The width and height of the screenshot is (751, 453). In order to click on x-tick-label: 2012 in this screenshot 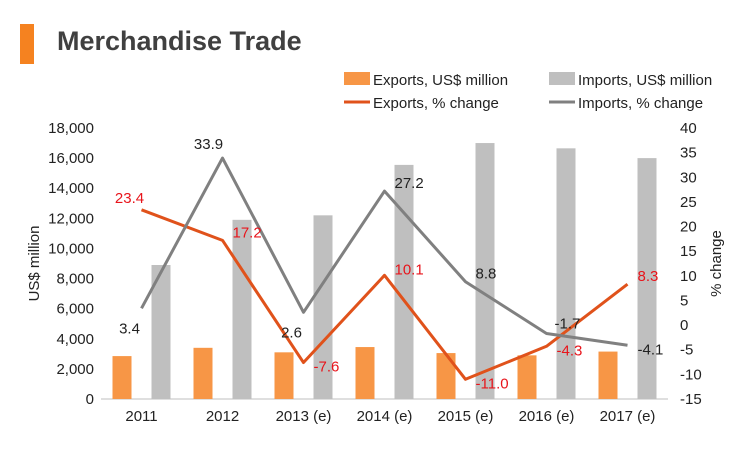, I will do `click(222, 416)`.